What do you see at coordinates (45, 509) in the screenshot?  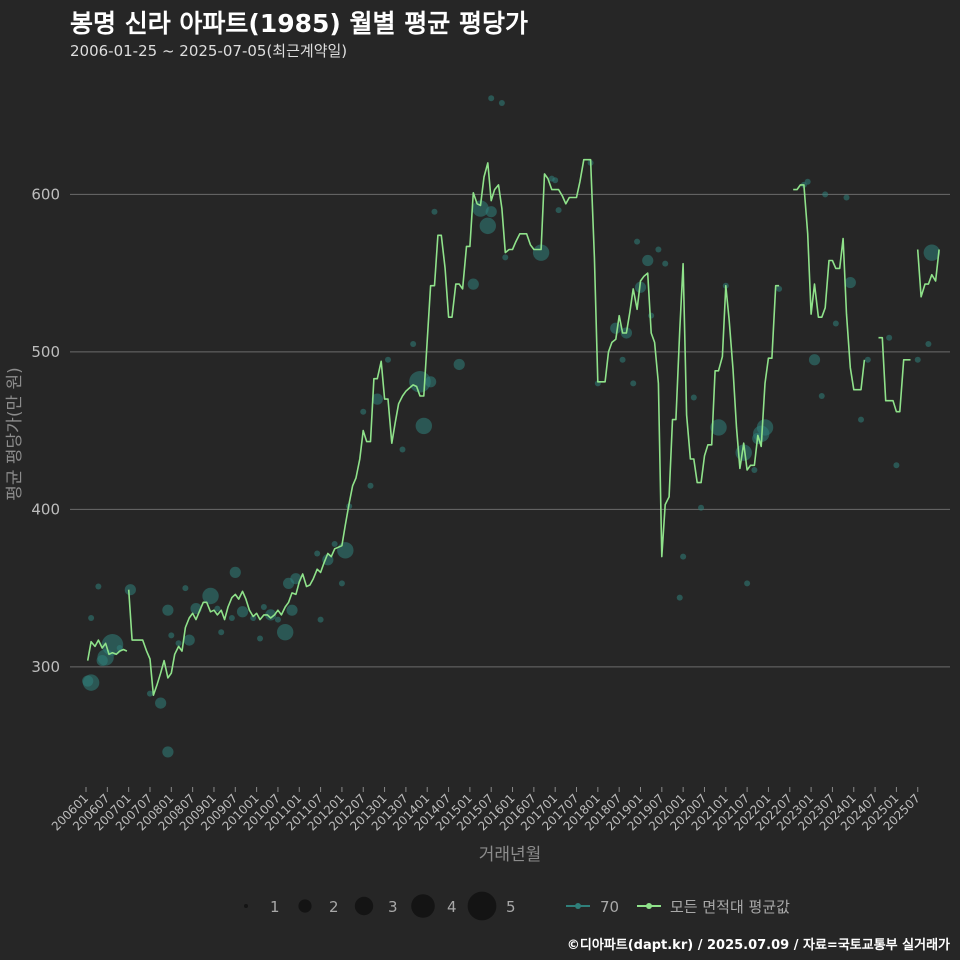 I see `y-tick-label: 400` at bounding box center [45, 509].